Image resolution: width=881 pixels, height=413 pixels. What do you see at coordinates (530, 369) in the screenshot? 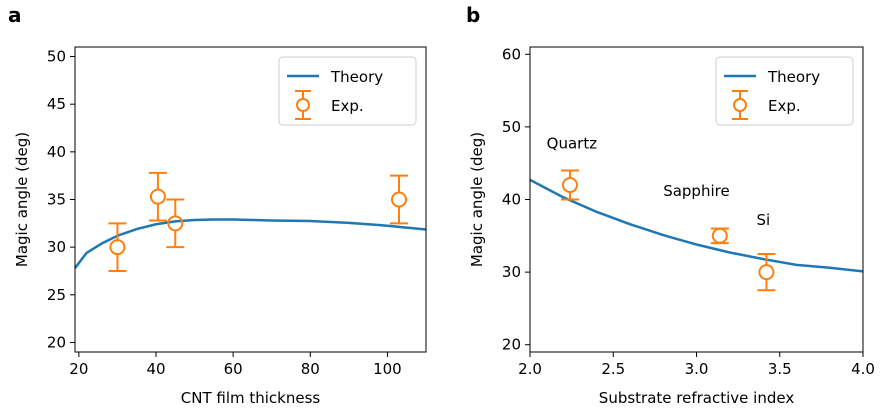
I see `x-tick-label: 2.0` at bounding box center [530, 369].